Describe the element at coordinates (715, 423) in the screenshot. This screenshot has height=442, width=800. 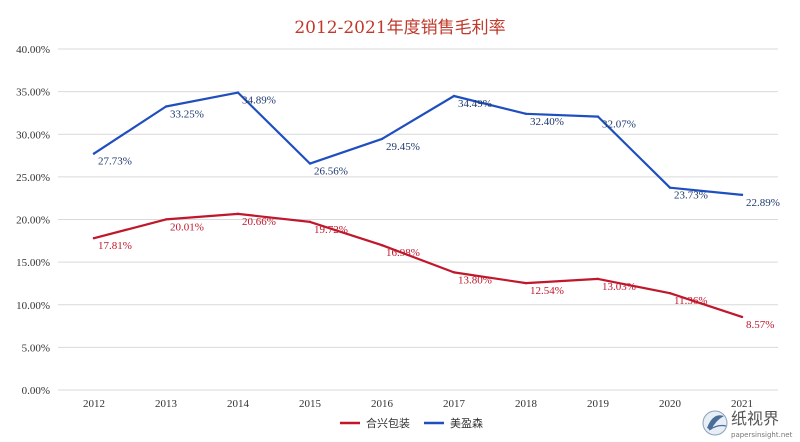
I see `paper-logo-icon` at that location.